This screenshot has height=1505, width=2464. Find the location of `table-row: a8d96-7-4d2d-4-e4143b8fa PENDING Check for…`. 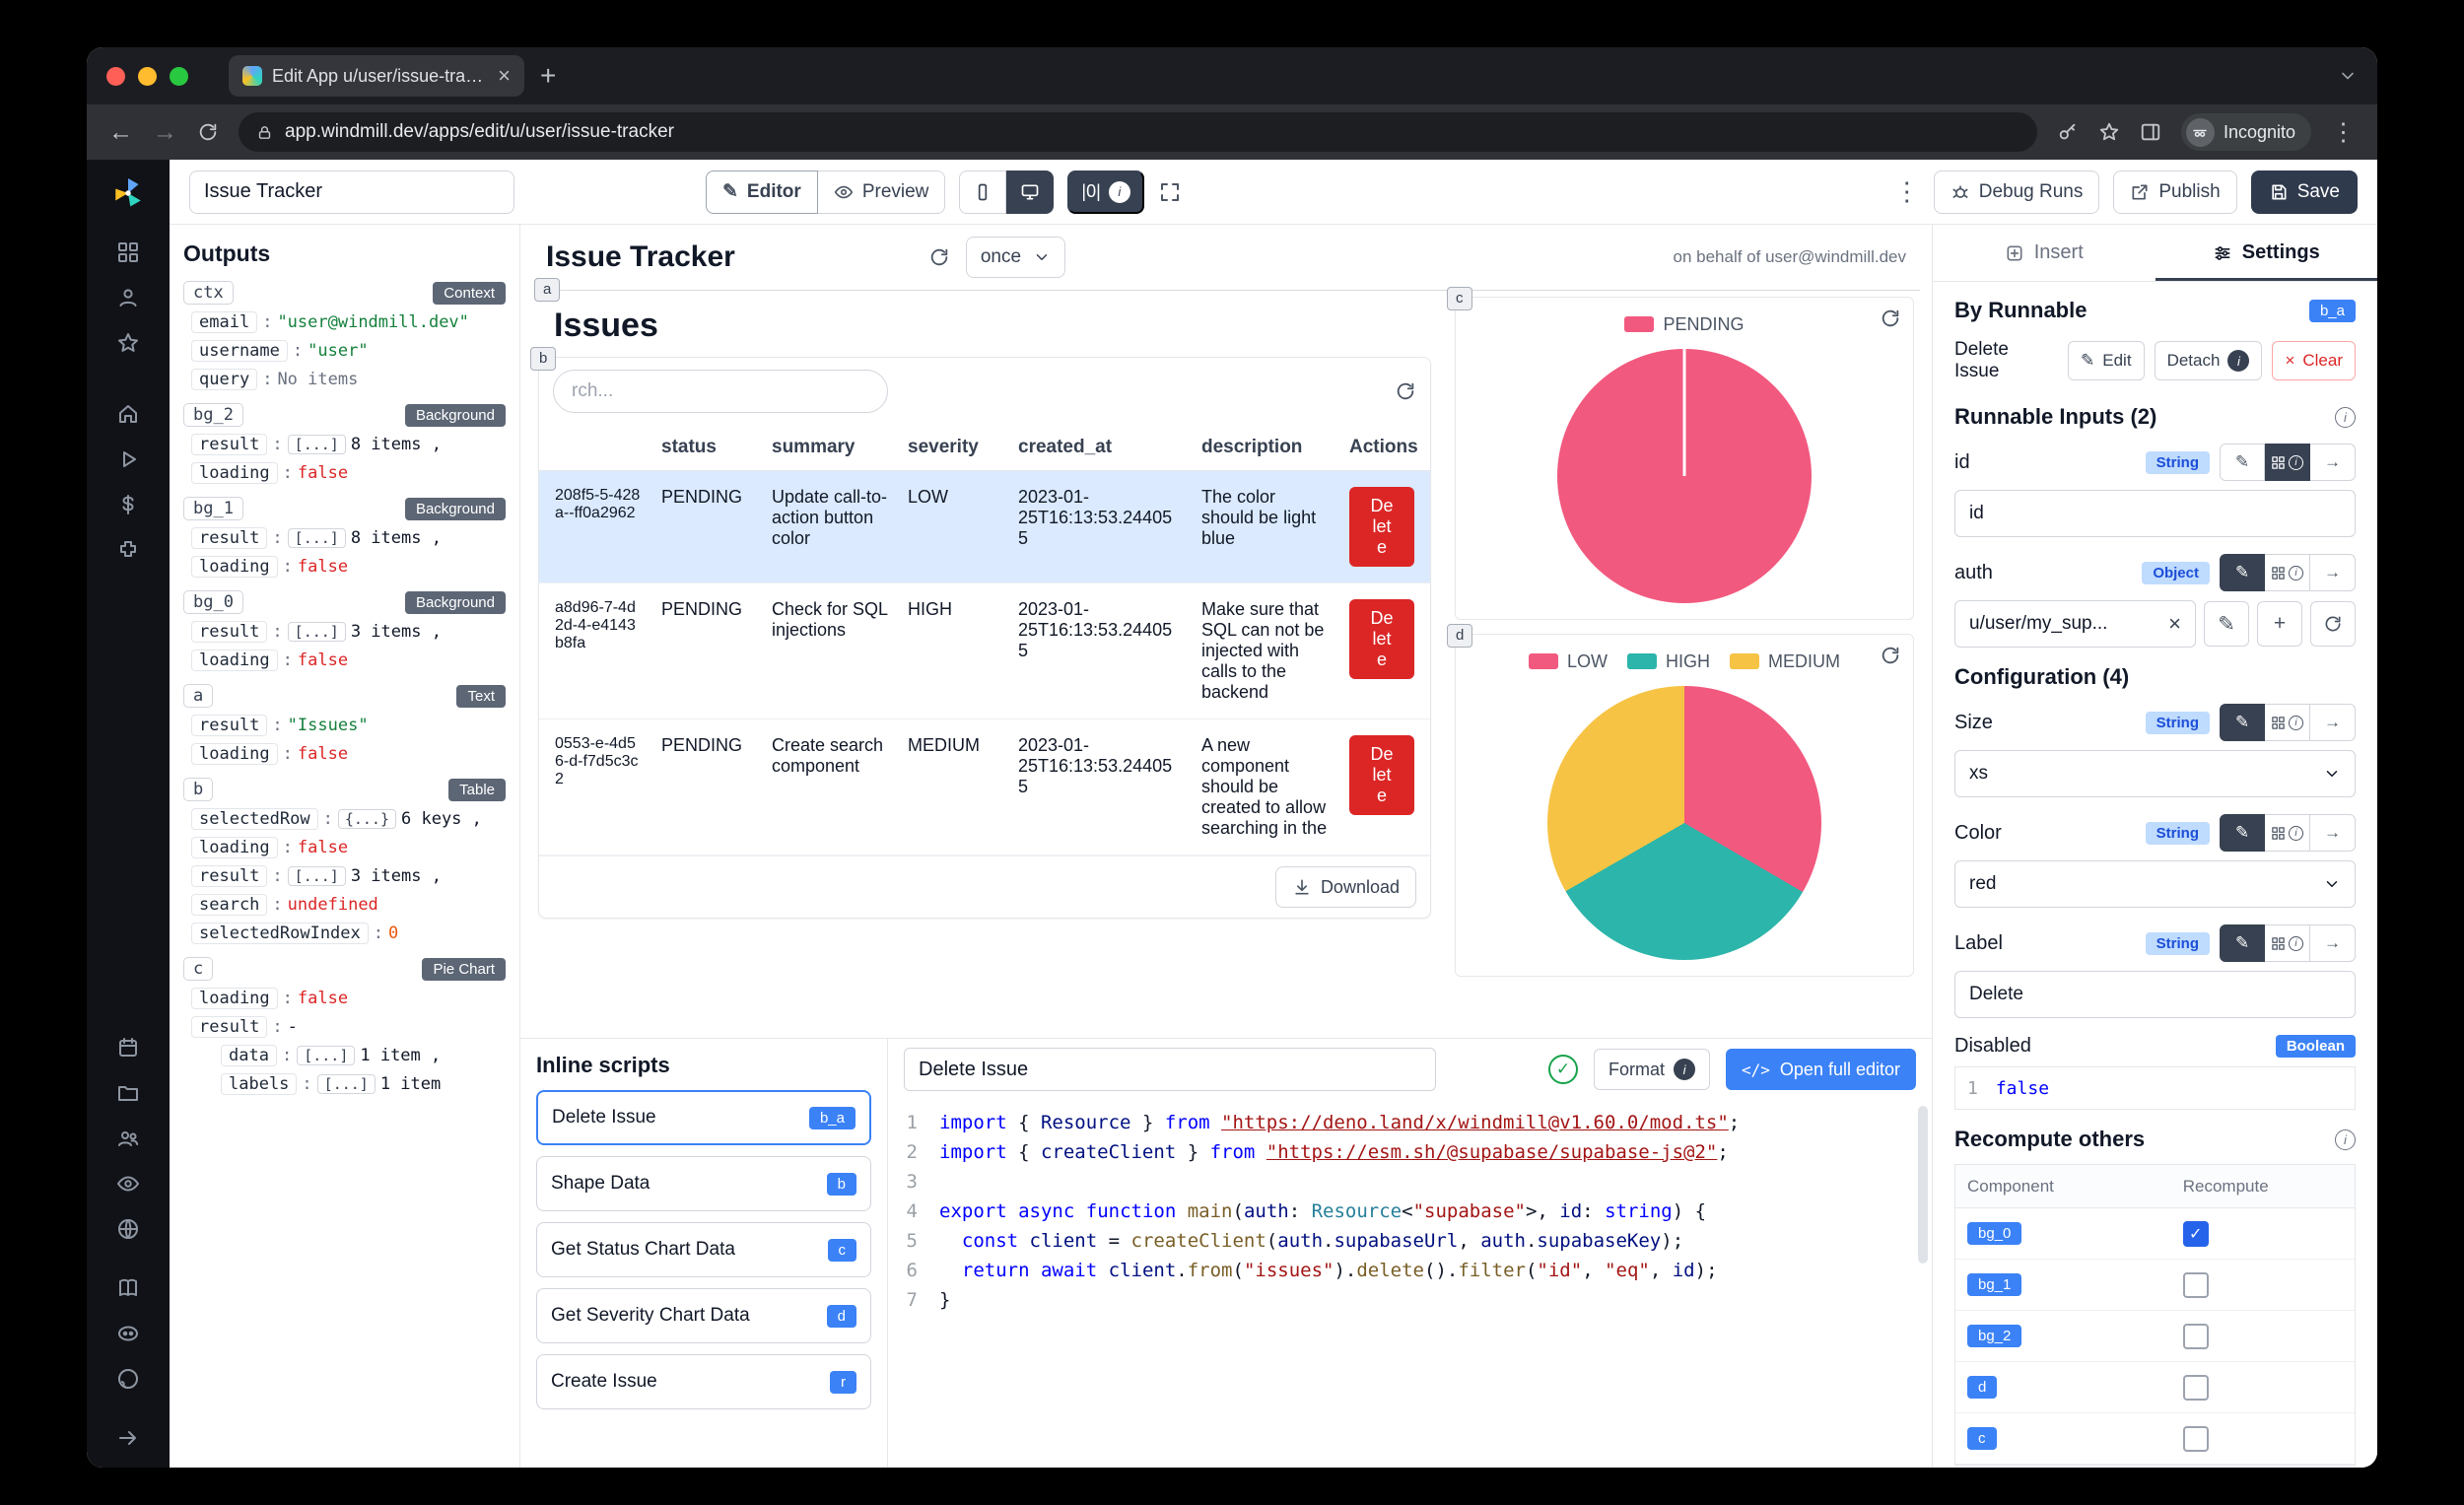

table-row: a8d96-7-4d2d-4-e4143b8fa PENDING Check for… is located at coordinates (984, 651).